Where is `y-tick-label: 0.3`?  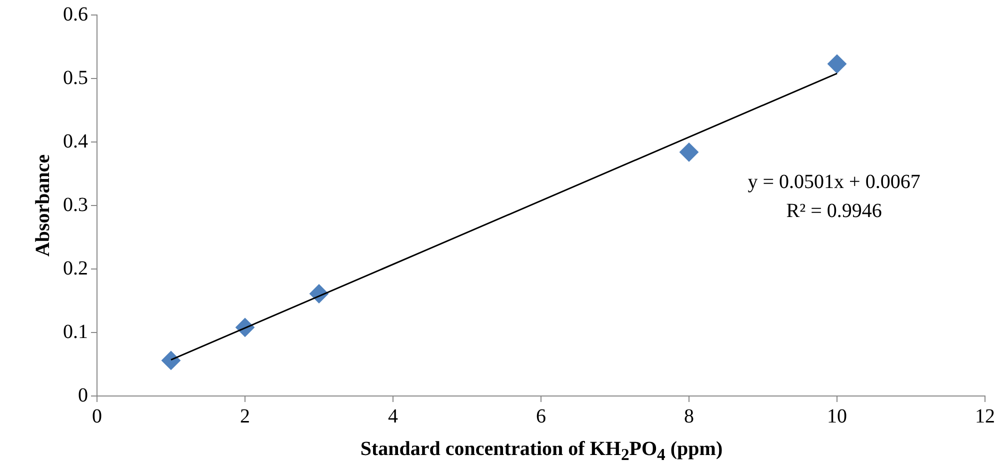
y-tick-label: 0.3 is located at coordinates (75, 205).